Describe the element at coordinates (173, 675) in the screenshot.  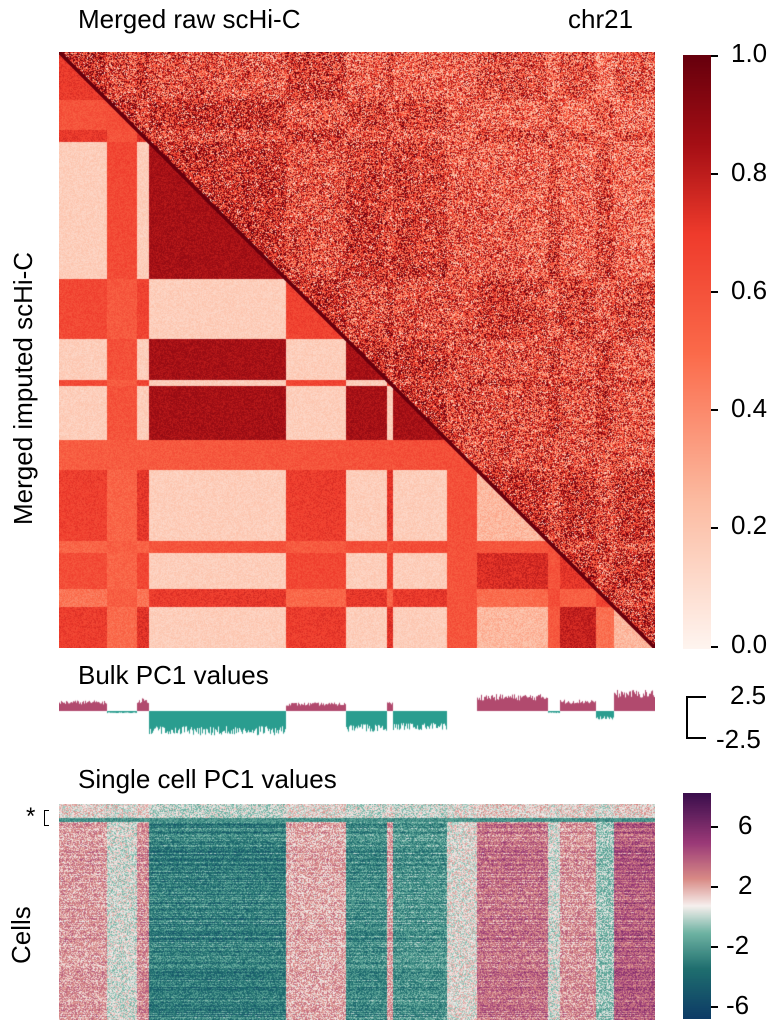
I see `bulk-pc1-title: Bulk PC1 values` at that location.